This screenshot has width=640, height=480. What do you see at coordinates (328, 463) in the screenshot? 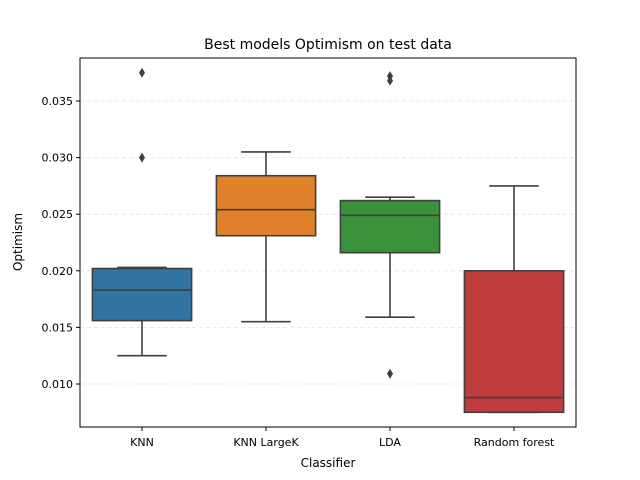
I see `x-axis-label: Classifier` at bounding box center [328, 463].